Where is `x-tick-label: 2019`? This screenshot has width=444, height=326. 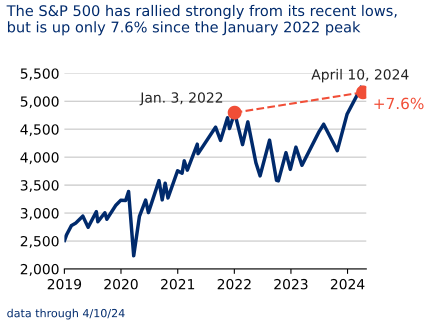
x-tick-label: 2019 is located at coordinates (65, 284).